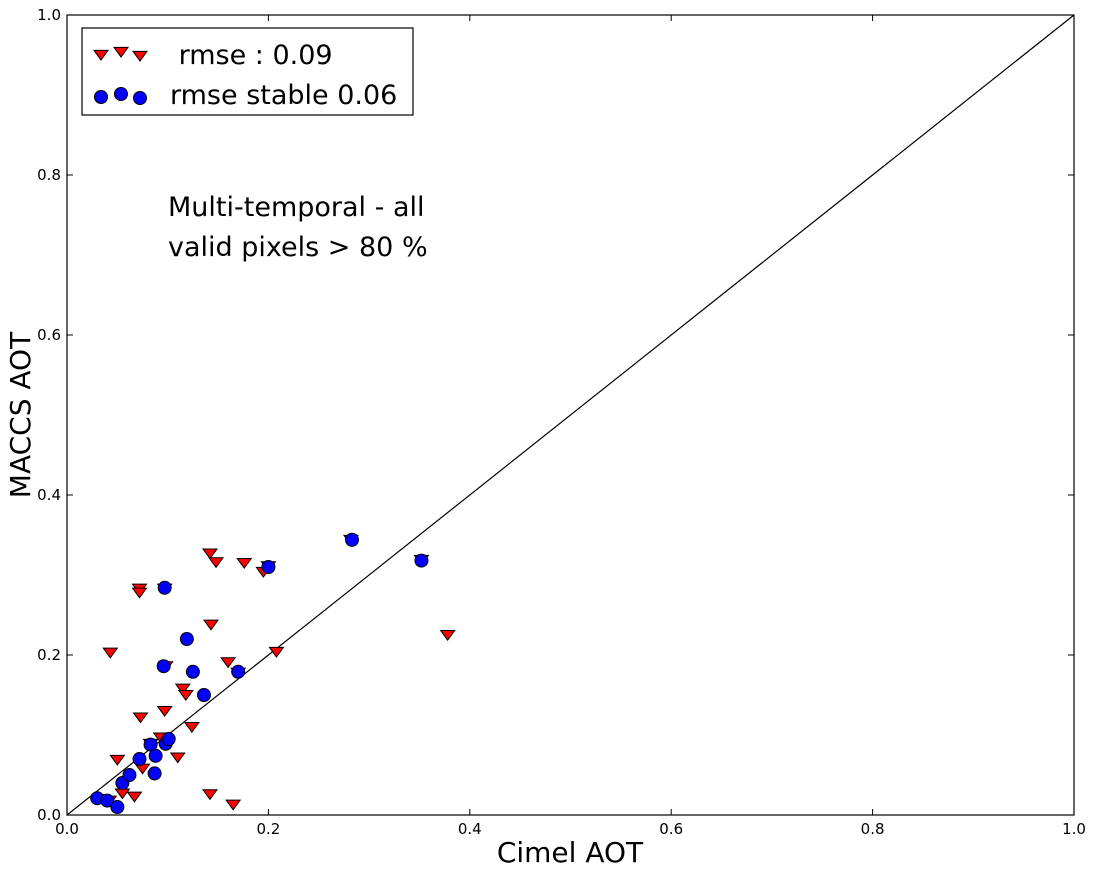 This screenshot has width=1097, height=872. Describe the element at coordinates (470, 829) in the screenshot. I see `x-tick-label: 0.4` at that location.